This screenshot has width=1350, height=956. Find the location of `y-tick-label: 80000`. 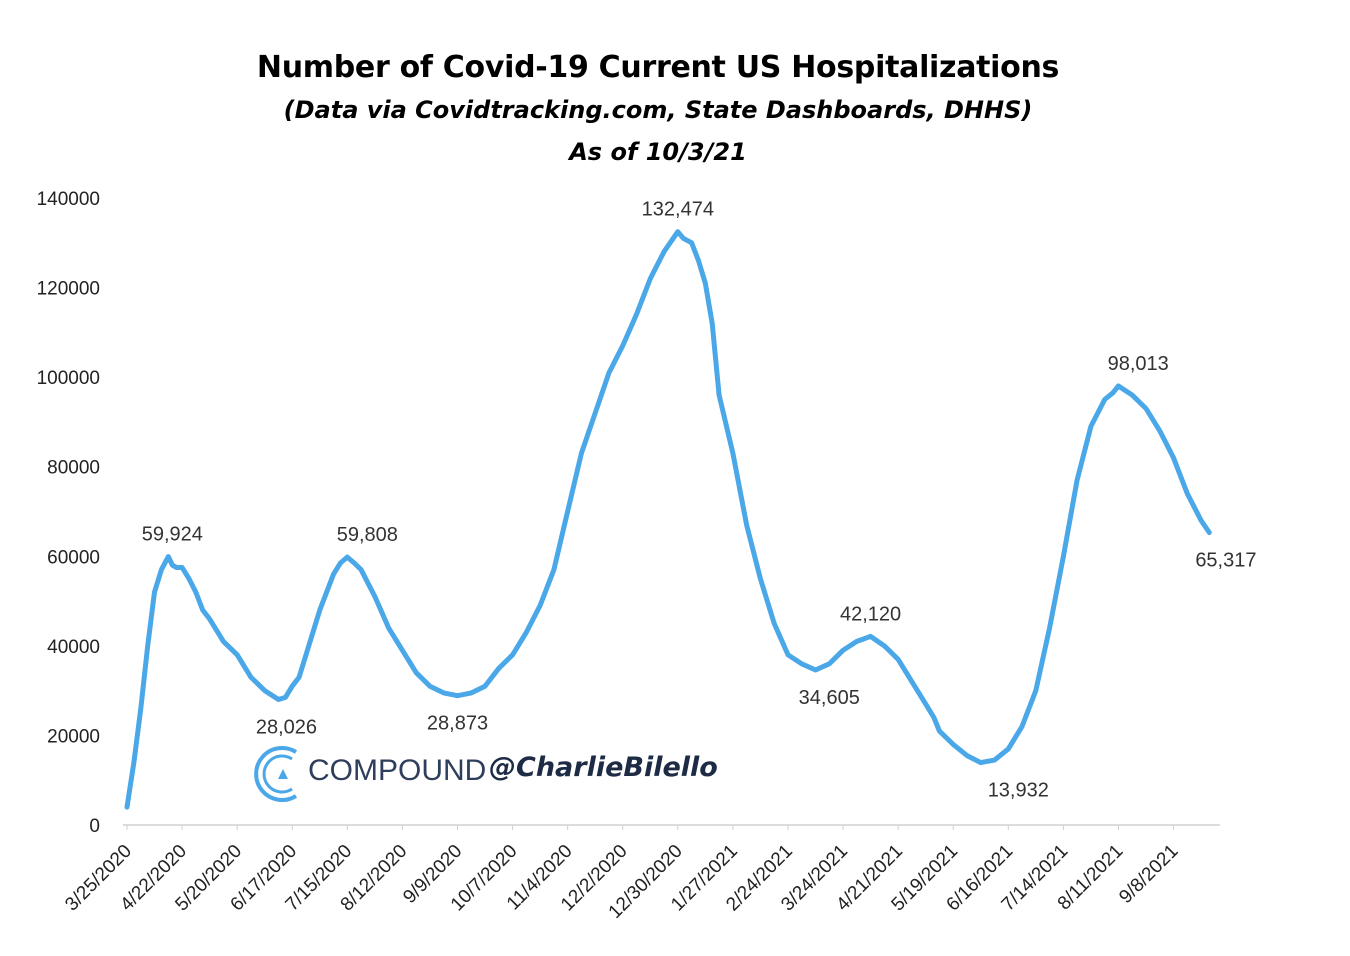

y-tick-label: 80000 is located at coordinates (73, 468).